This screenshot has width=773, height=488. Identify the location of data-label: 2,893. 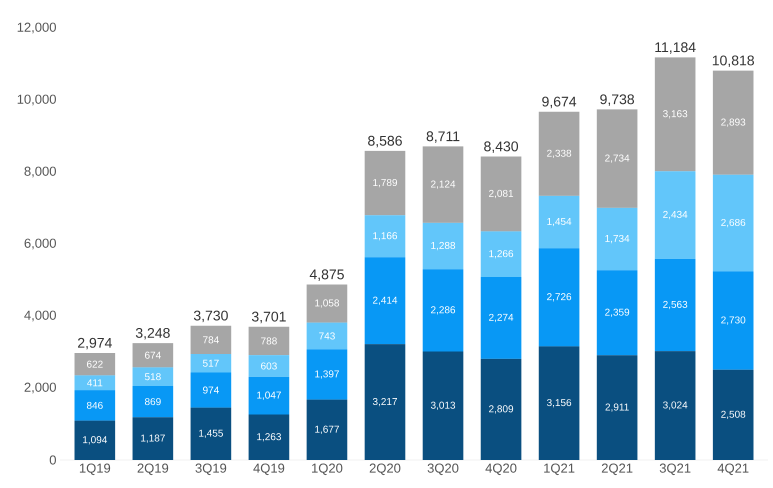
(733, 122).